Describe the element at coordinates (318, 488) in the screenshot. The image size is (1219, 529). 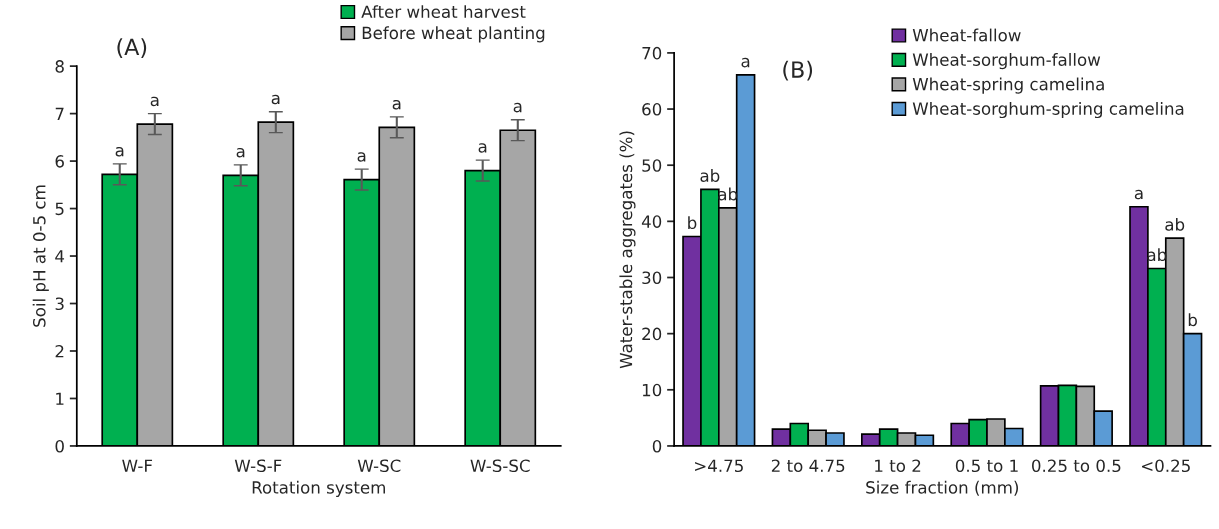
I see `x-axis-title: Rotation system` at that location.